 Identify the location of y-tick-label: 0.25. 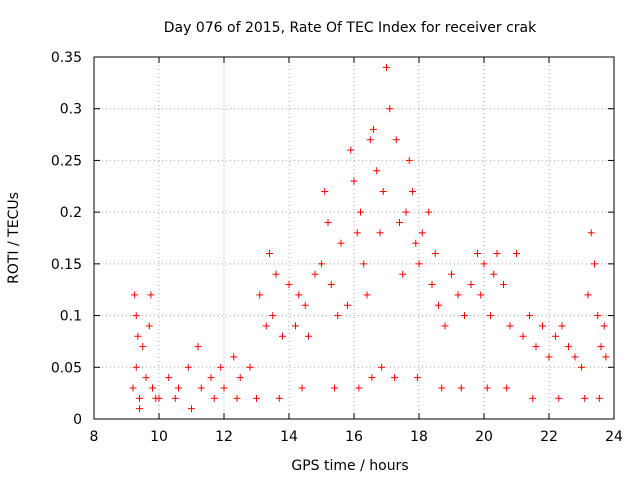
(66, 161).